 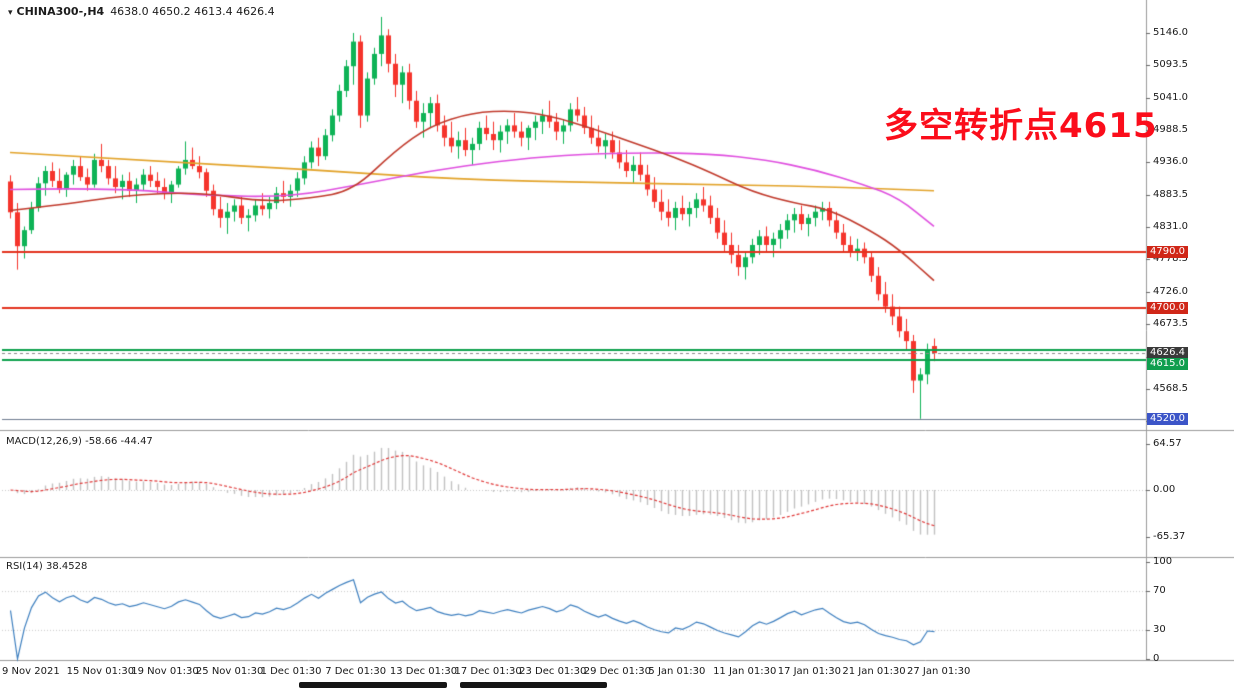 I want to click on time-axis-label: 7 Dec 01:30, so click(x=356, y=671).